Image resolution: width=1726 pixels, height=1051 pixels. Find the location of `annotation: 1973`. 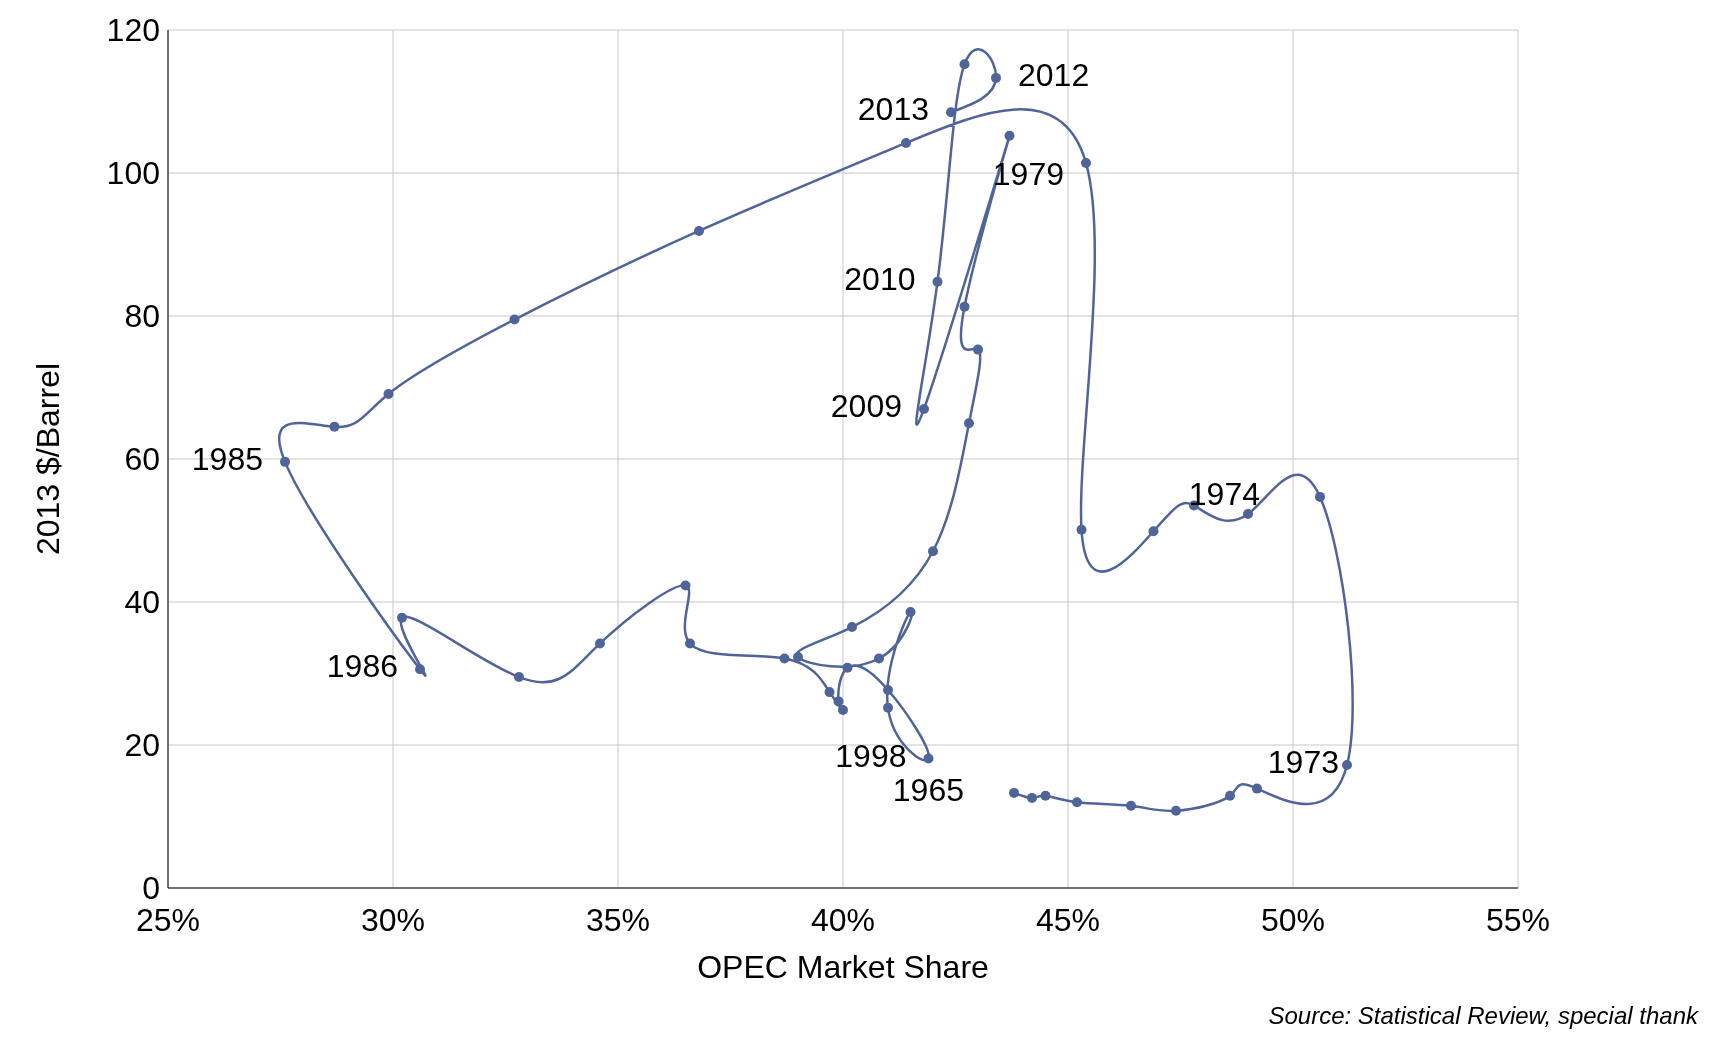

annotation: 1973 is located at coordinates (1303, 762).